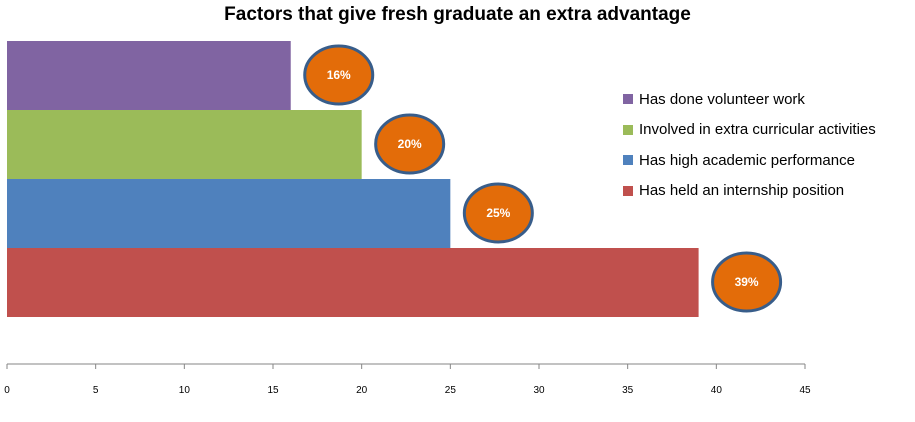 This screenshot has height=422, width=915. What do you see at coordinates (362, 390) in the screenshot?
I see `x-tick-label: 20` at bounding box center [362, 390].